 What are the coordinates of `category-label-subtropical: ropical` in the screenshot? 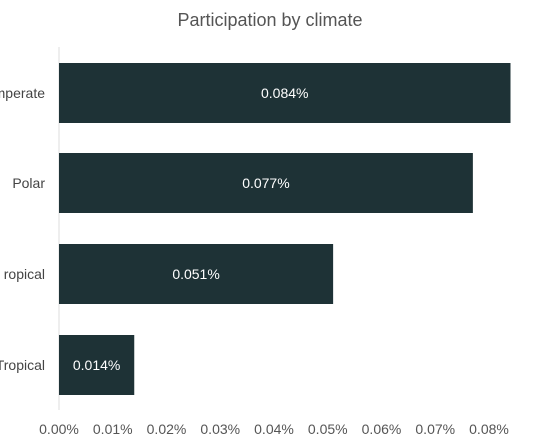 It's located at (24, 274).